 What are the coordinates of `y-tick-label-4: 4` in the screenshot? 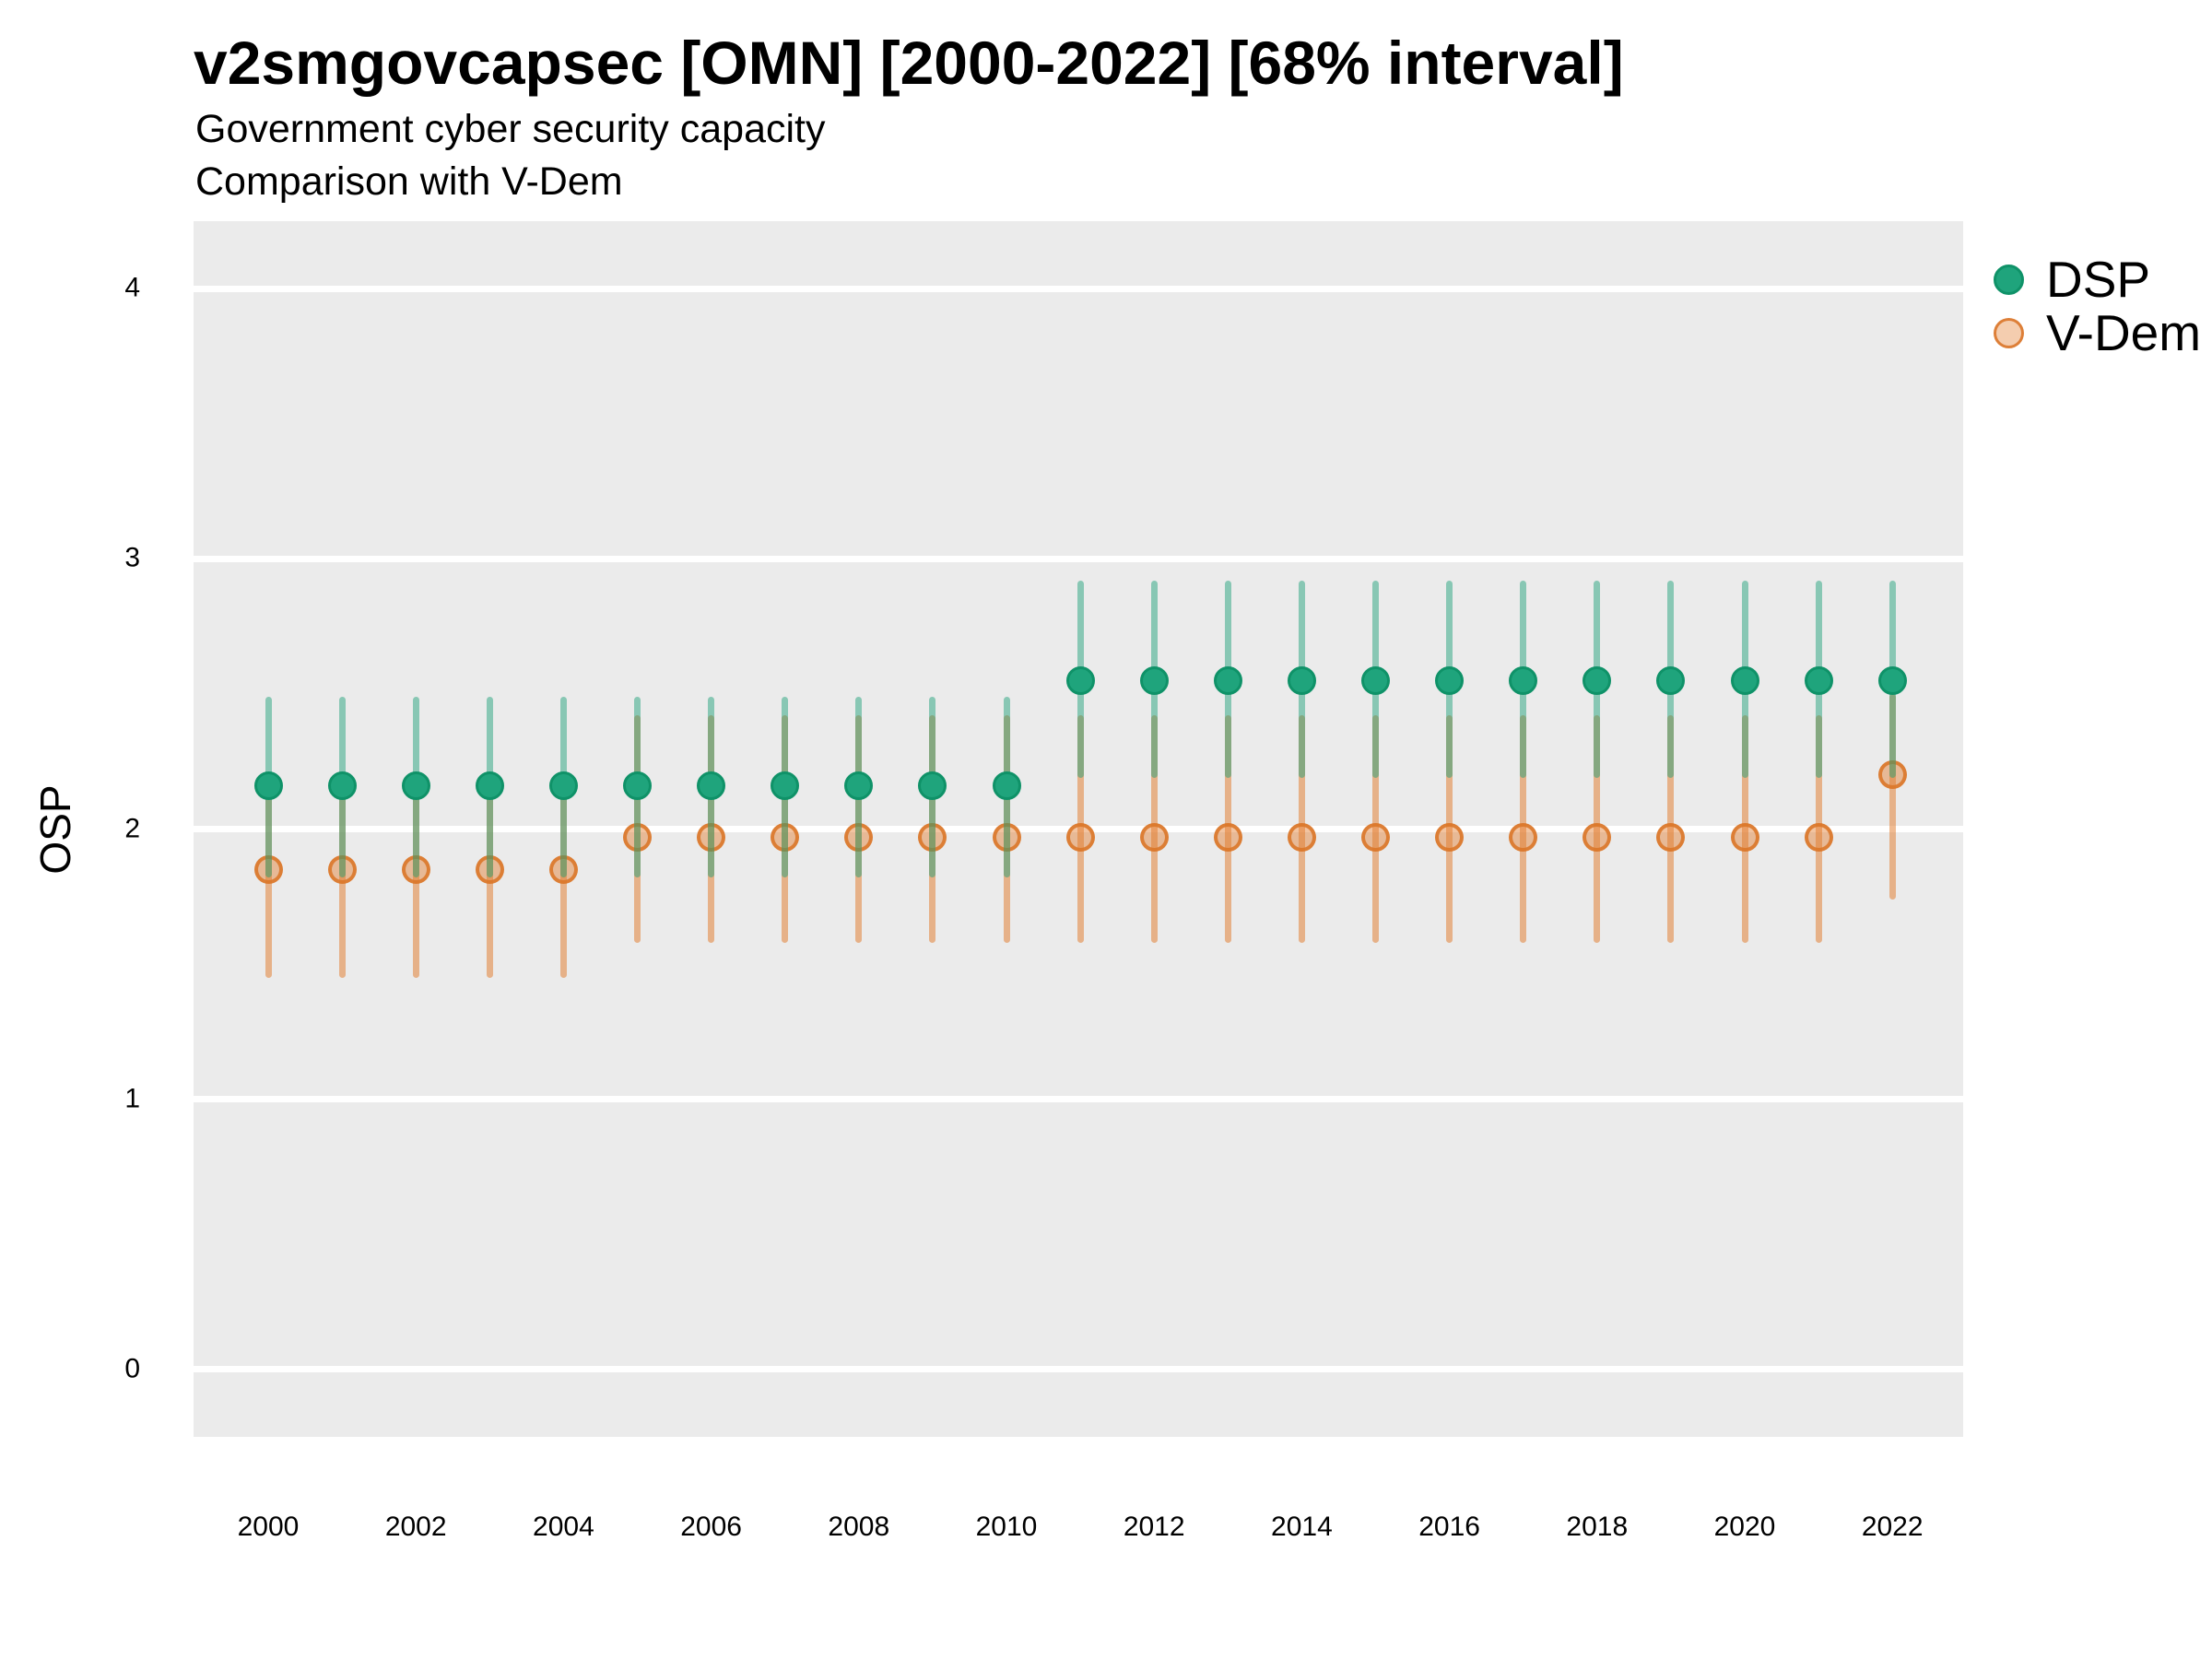 It's located at (132, 287).